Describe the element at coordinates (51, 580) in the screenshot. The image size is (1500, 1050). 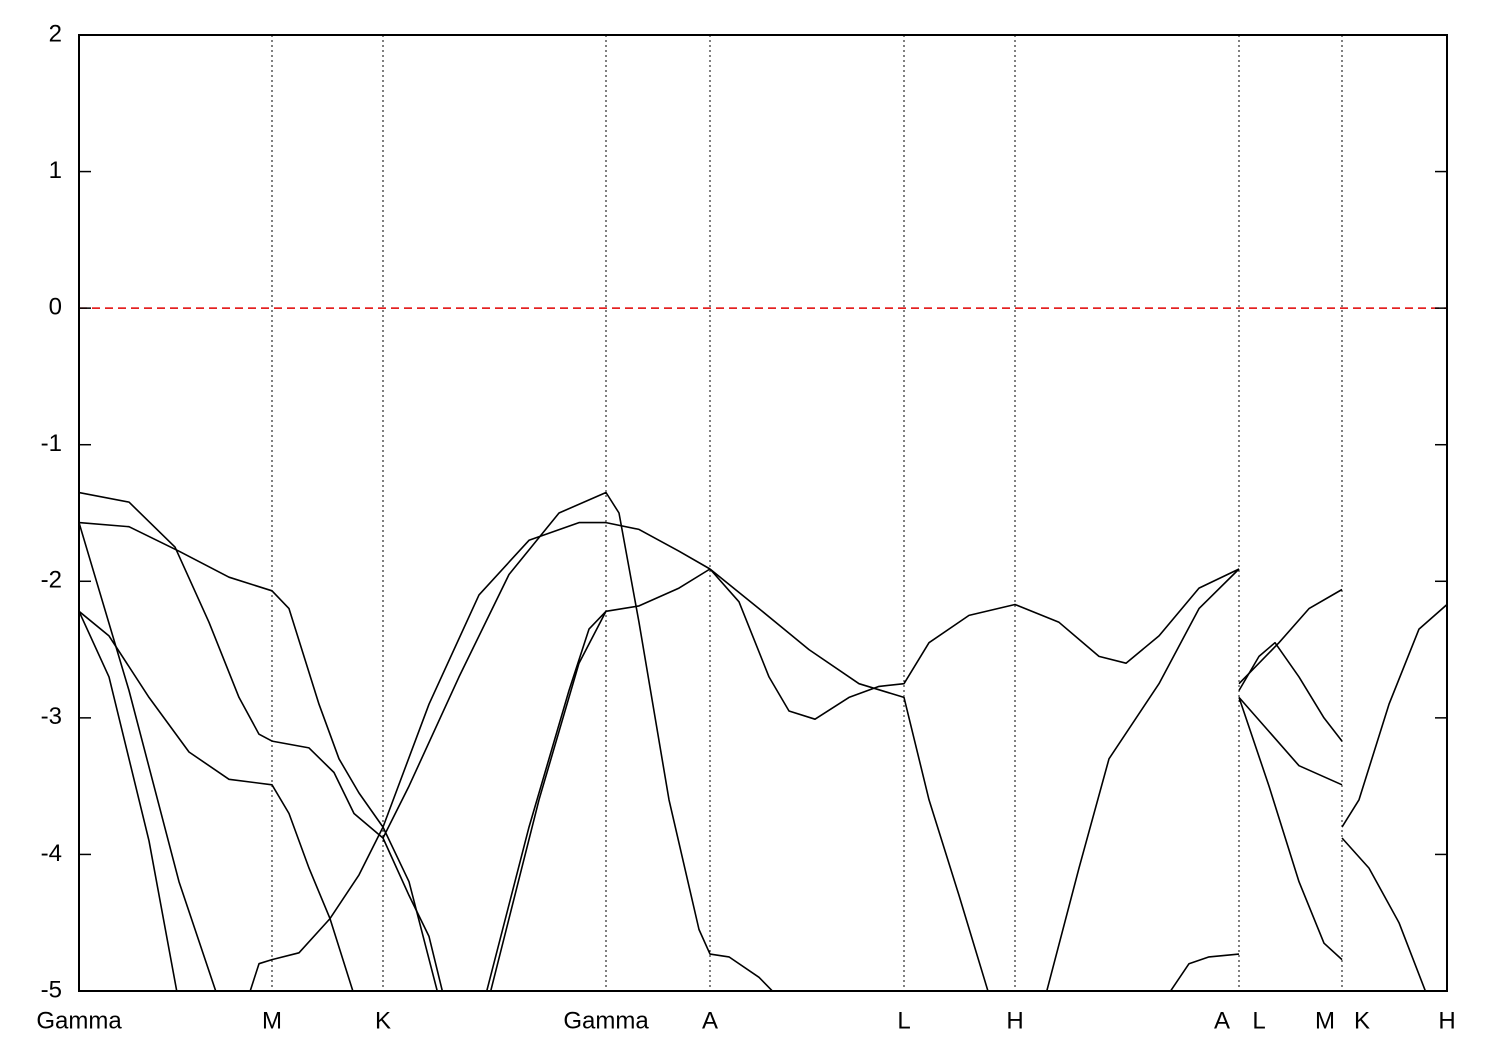
I see `y-tick-label: -2` at that location.